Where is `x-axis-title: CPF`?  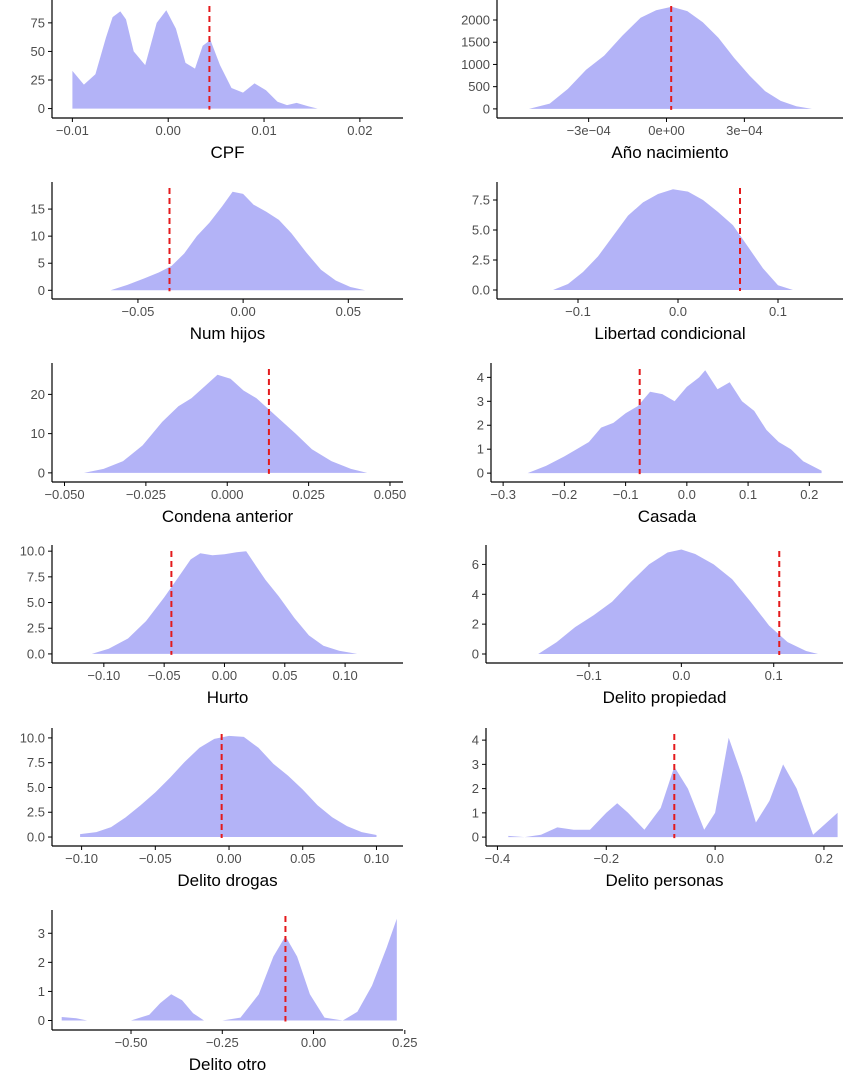
x-axis-title: CPF is located at coordinates (228, 152).